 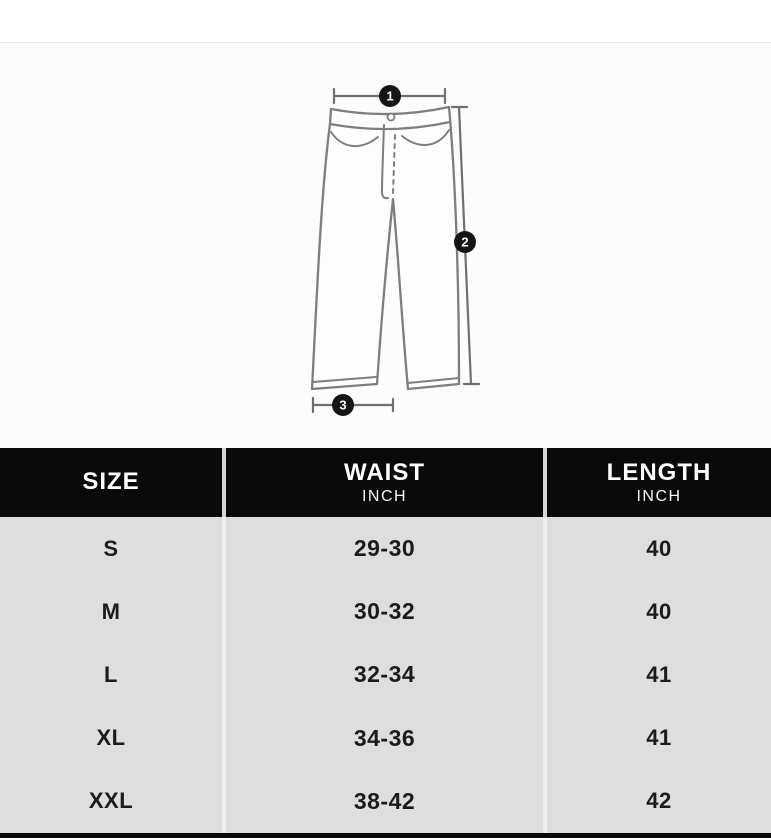 I want to click on hem-measure-line: 3, so click(x=353, y=405).